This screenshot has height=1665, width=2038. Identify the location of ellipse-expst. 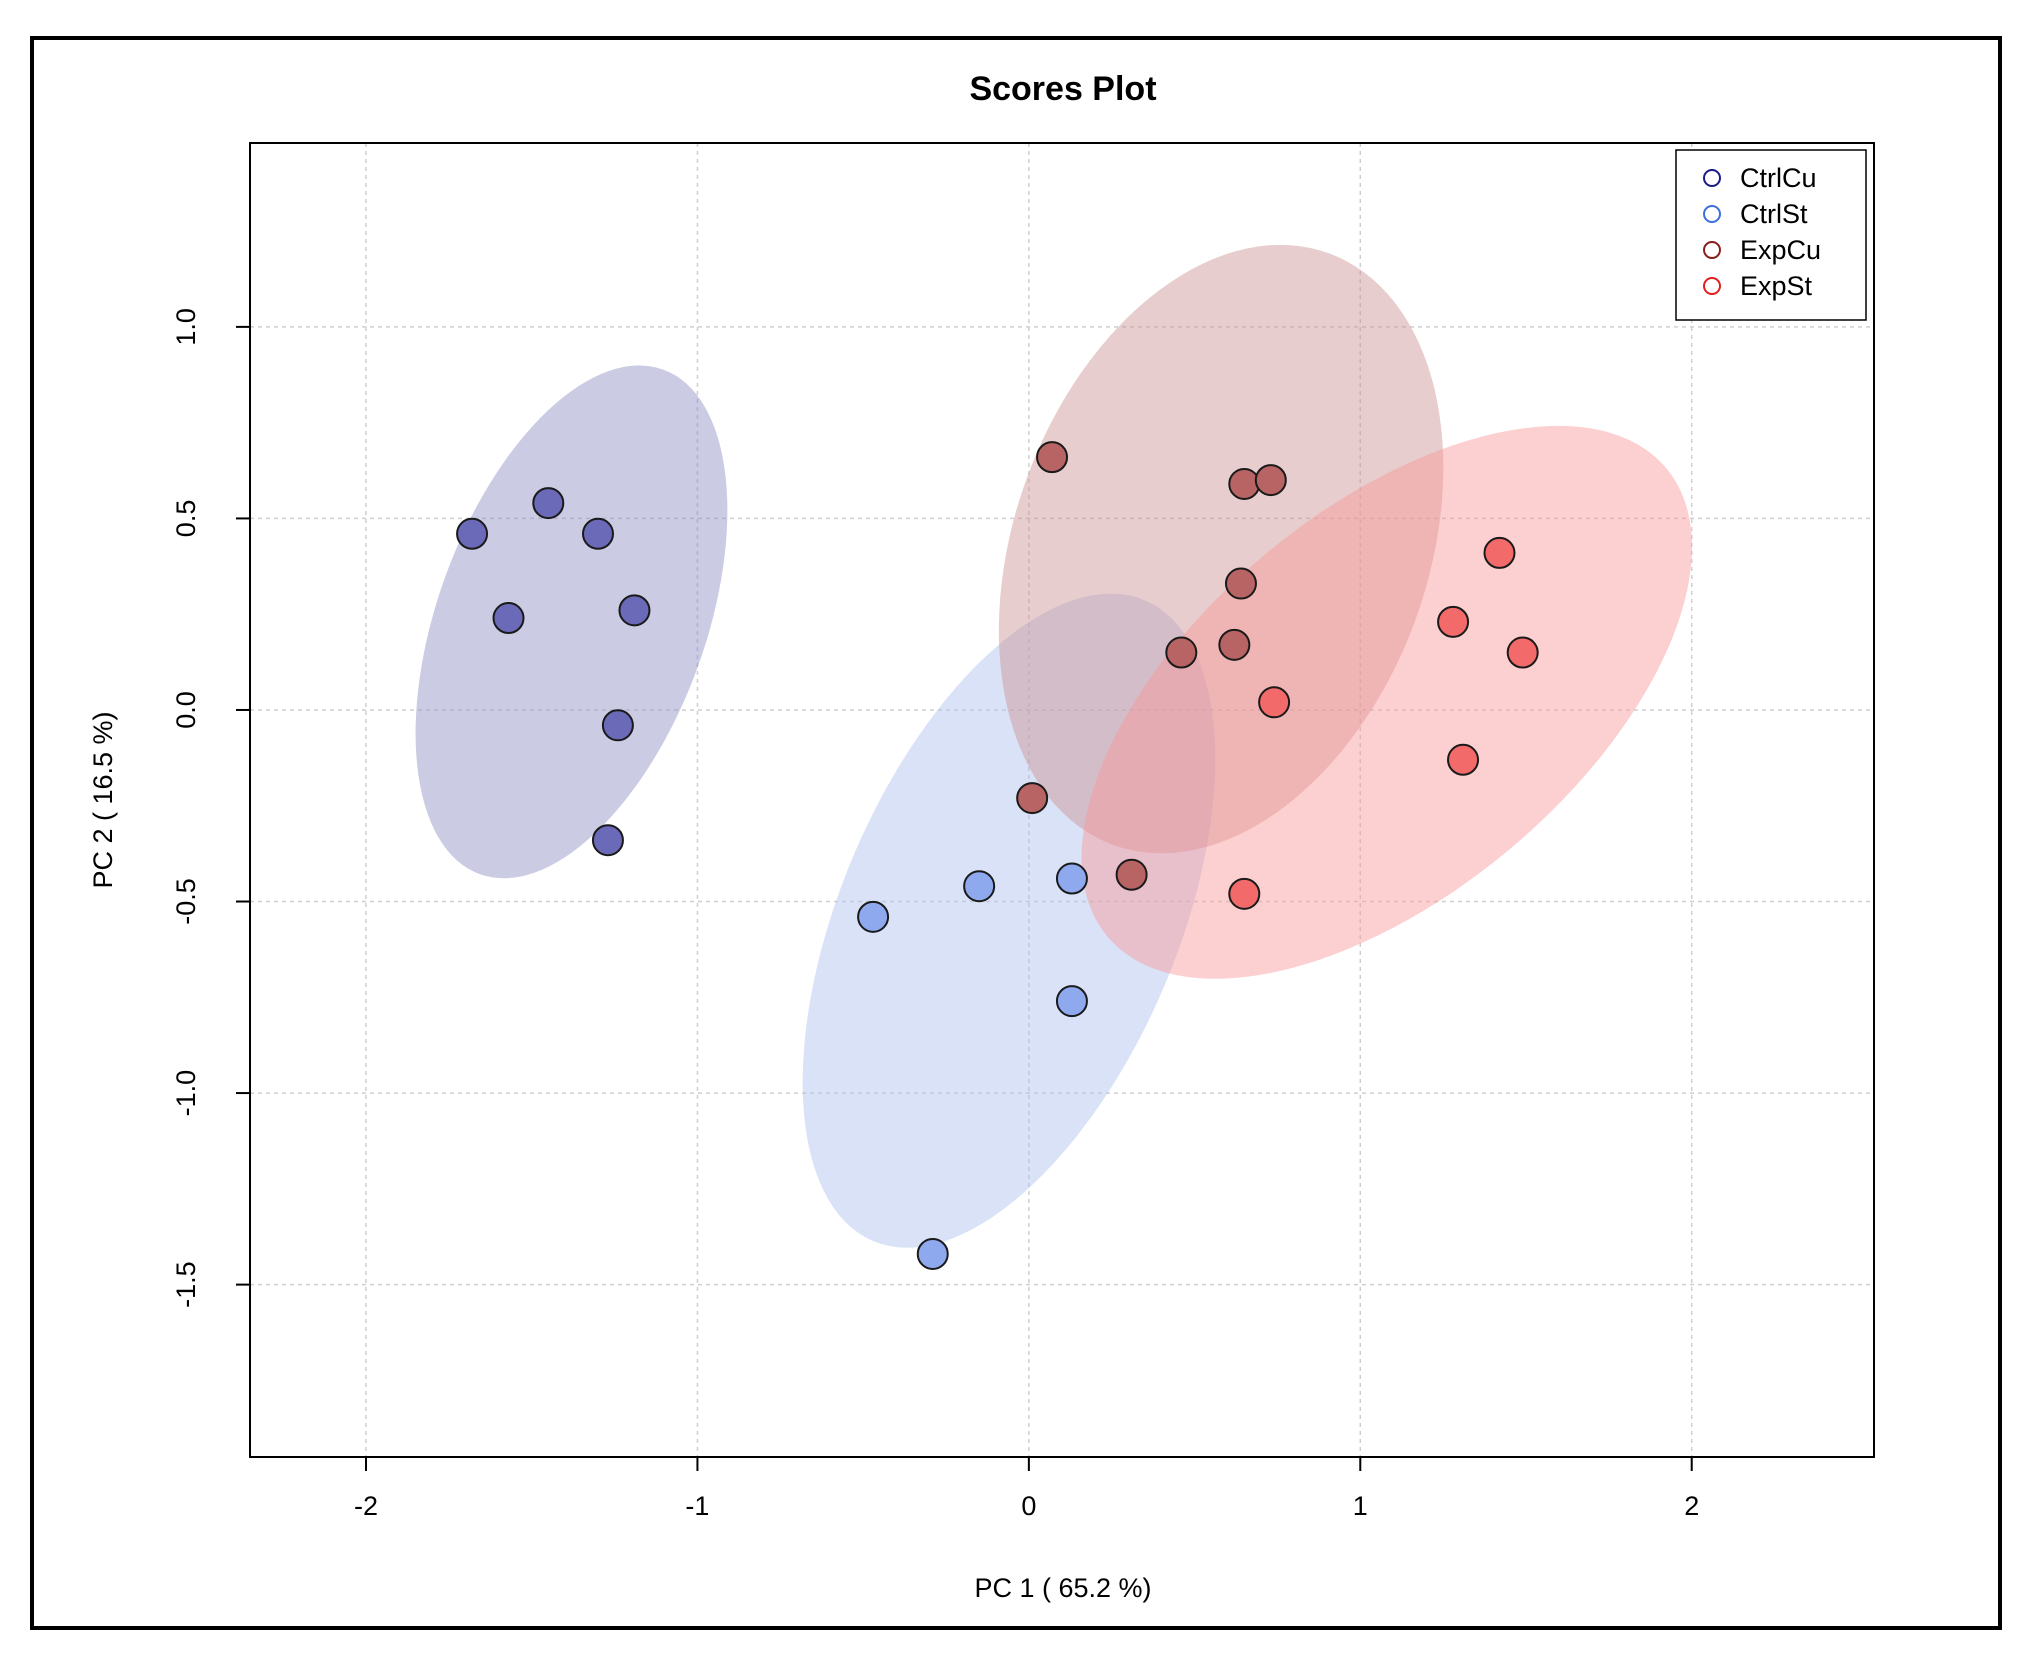
(1387, 702).